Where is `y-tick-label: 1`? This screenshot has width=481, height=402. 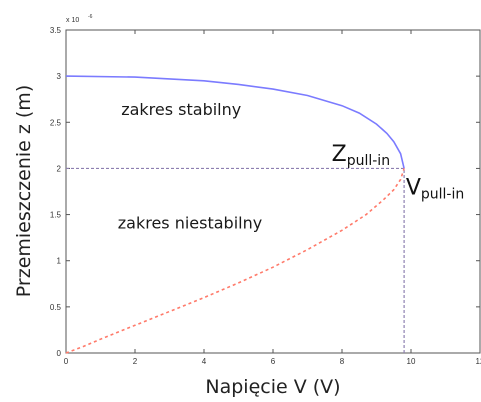 y-tick-label: 1 is located at coordinates (59, 261).